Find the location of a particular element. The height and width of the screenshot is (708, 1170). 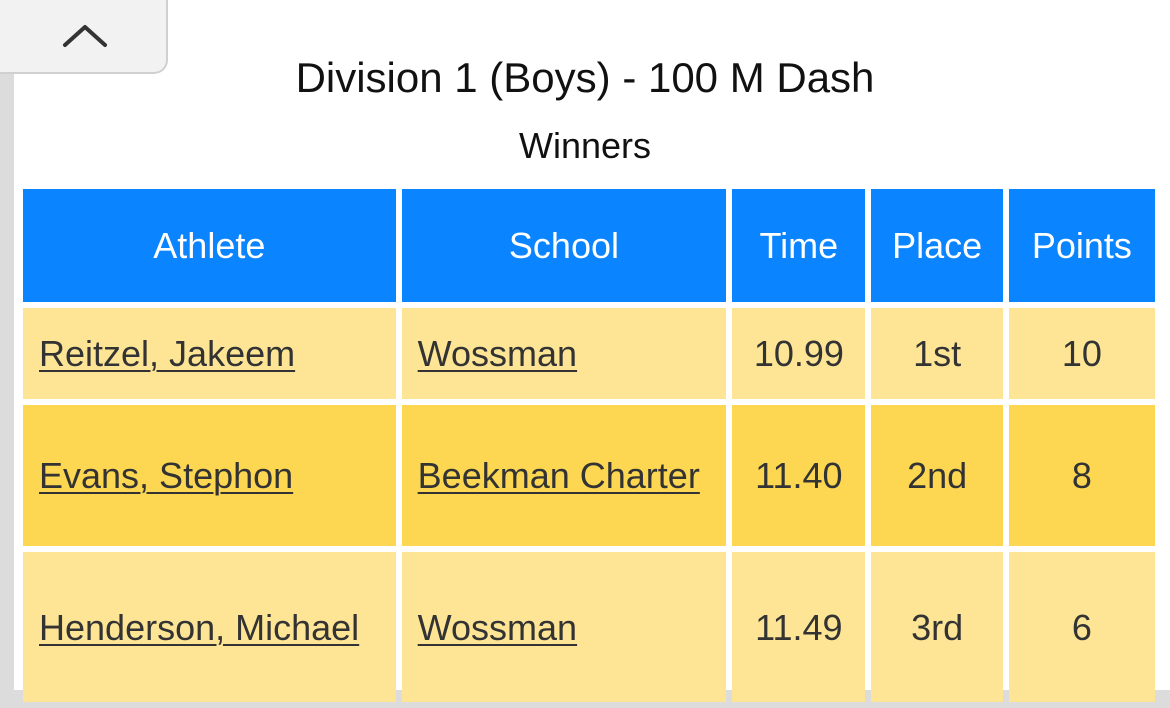

school-cell: Beekman Charter is located at coordinates (564, 475).